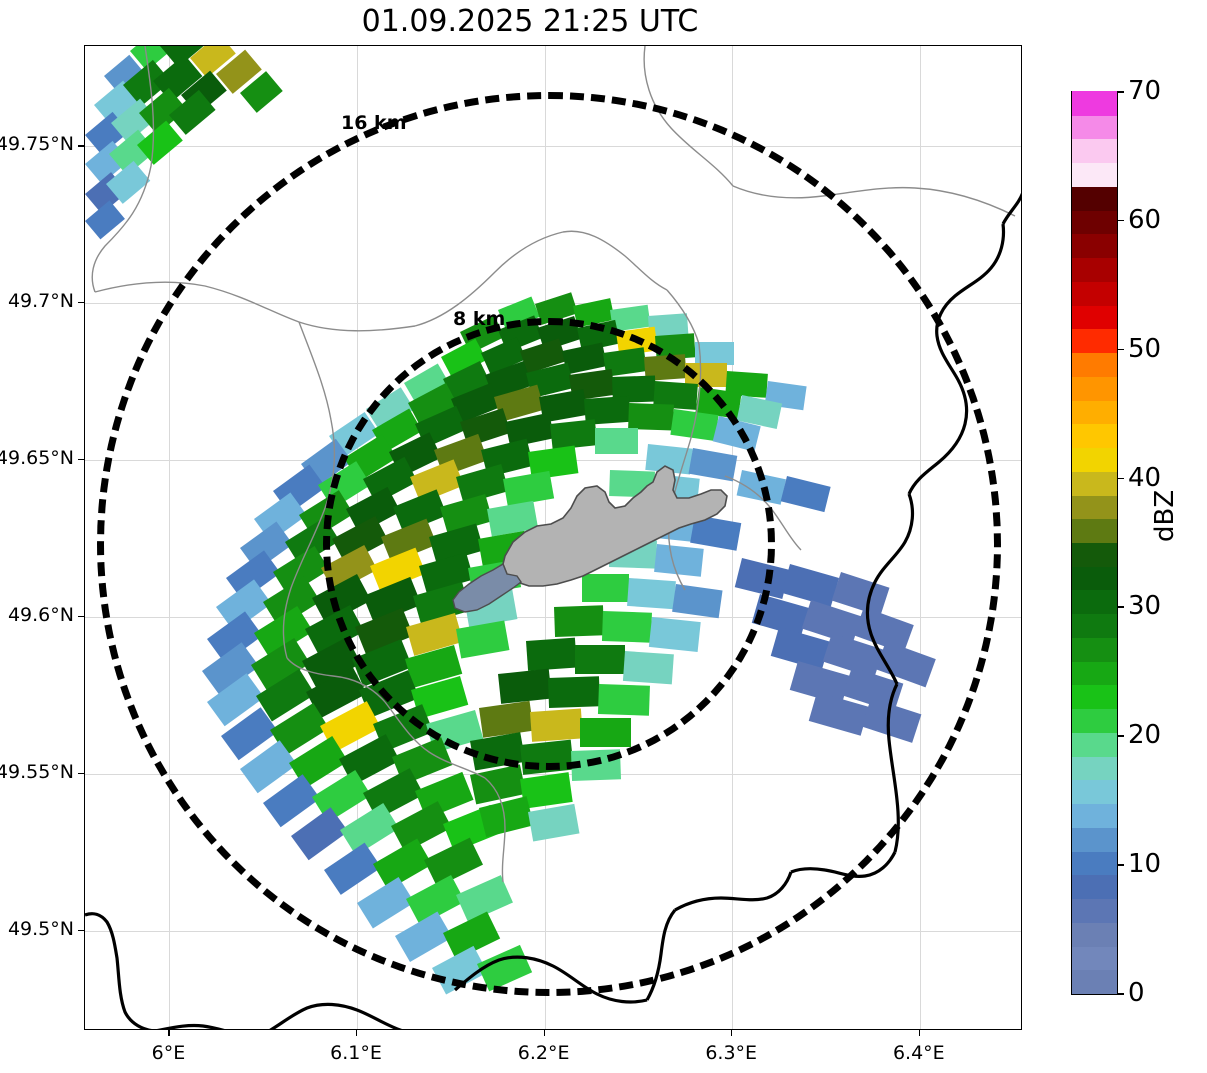 Image resolution: width=1207 pixels, height=1073 pixels. I want to click on colorbar-tick-label: 70, so click(1145, 91).